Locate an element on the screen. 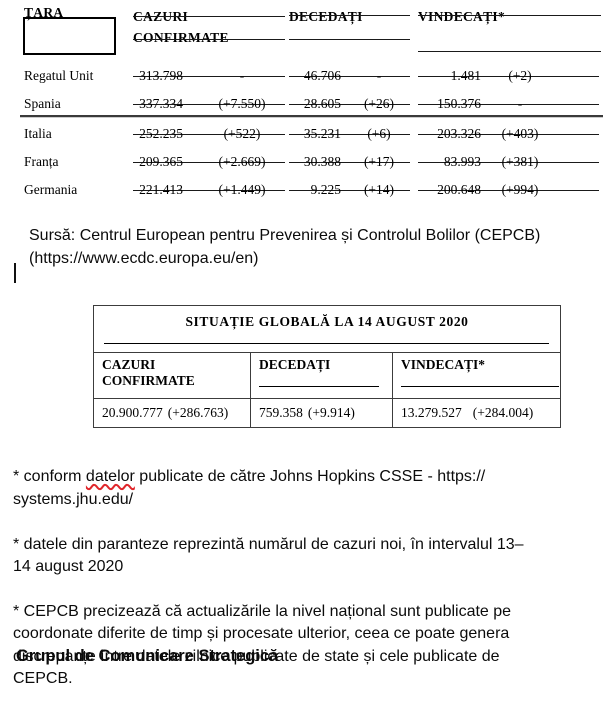  global-header-confirmed: CAZURI CONFIRMATE is located at coordinates (172, 375).